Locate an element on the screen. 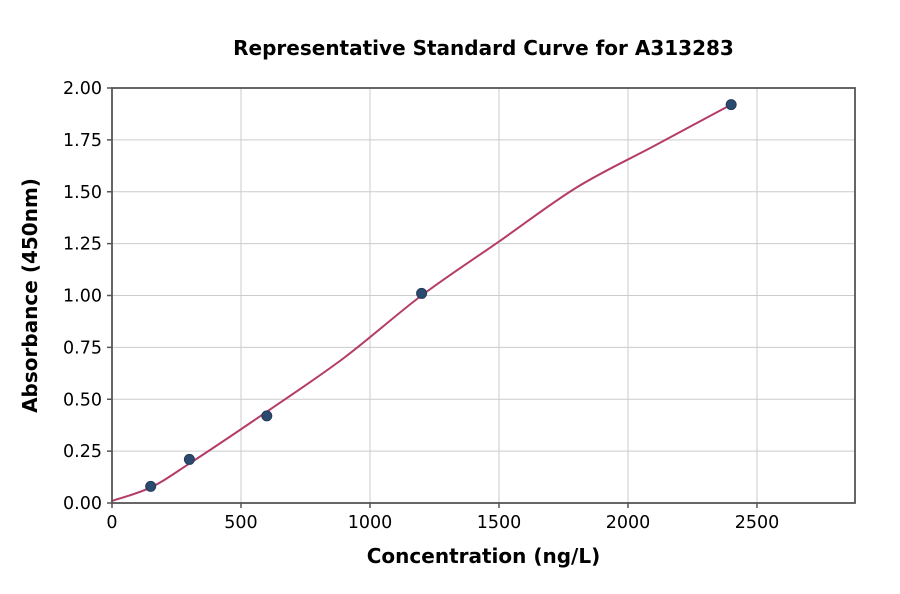  y-tick-label: 0.25 is located at coordinates (82, 452).